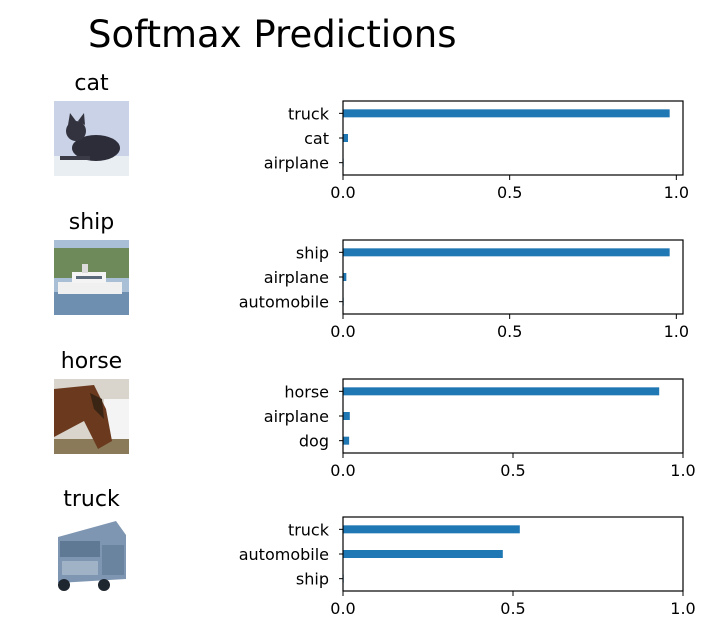  What do you see at coordinates (91, 499) in the screenshot?
I see `image-title: truck` at bounding box center [91, 499].